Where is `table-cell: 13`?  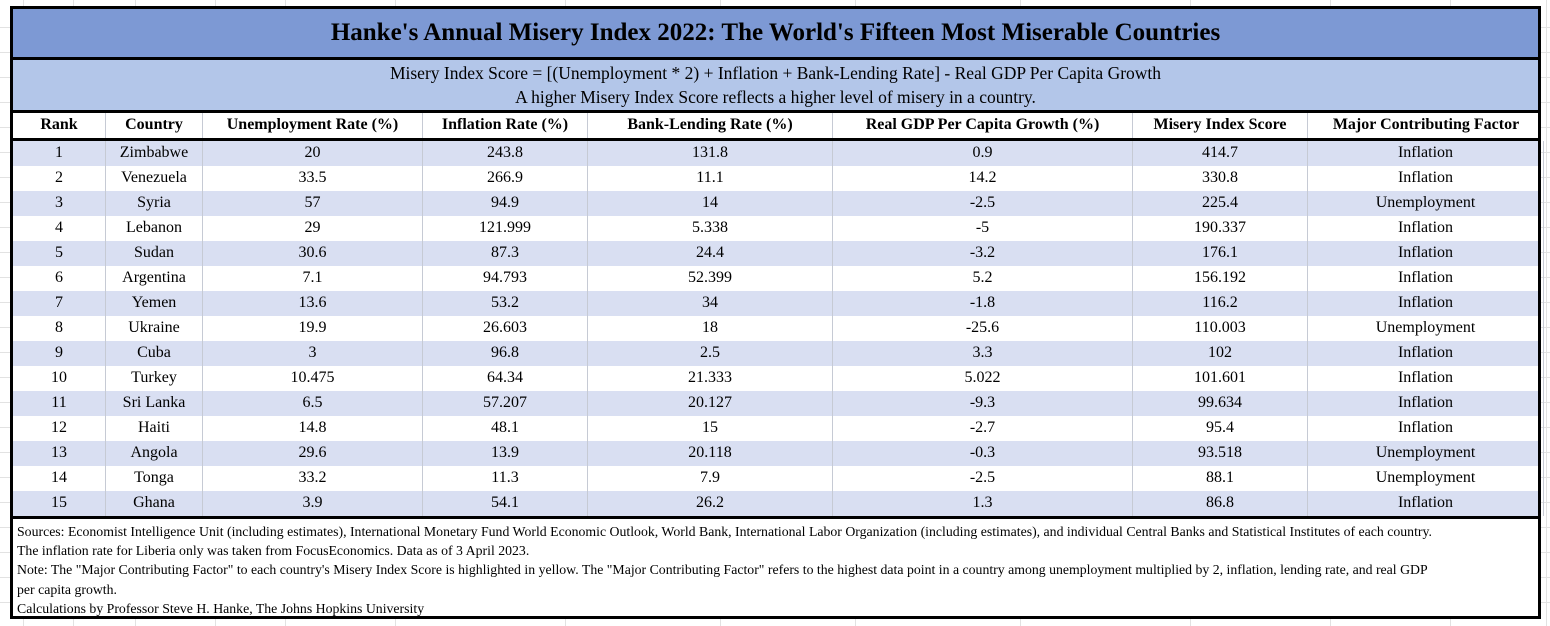 table-cell: 13 is located at coordinates (59, 453).